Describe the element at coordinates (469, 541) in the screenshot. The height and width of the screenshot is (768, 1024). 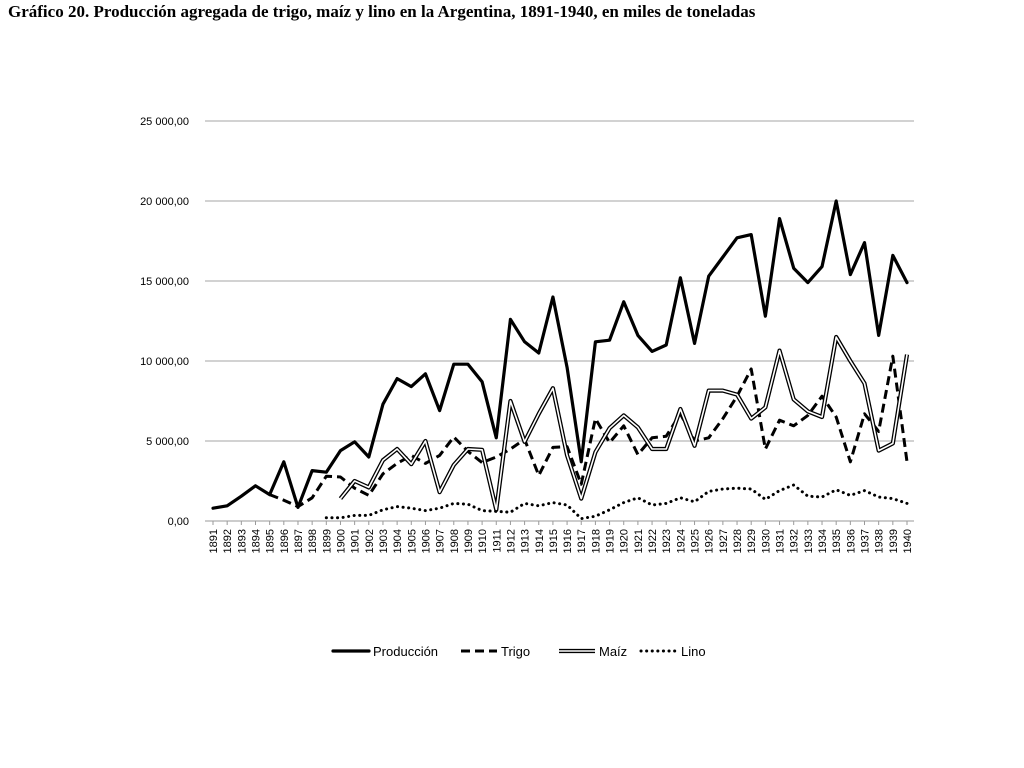
I see `x-tick-label: 1909` at that location.